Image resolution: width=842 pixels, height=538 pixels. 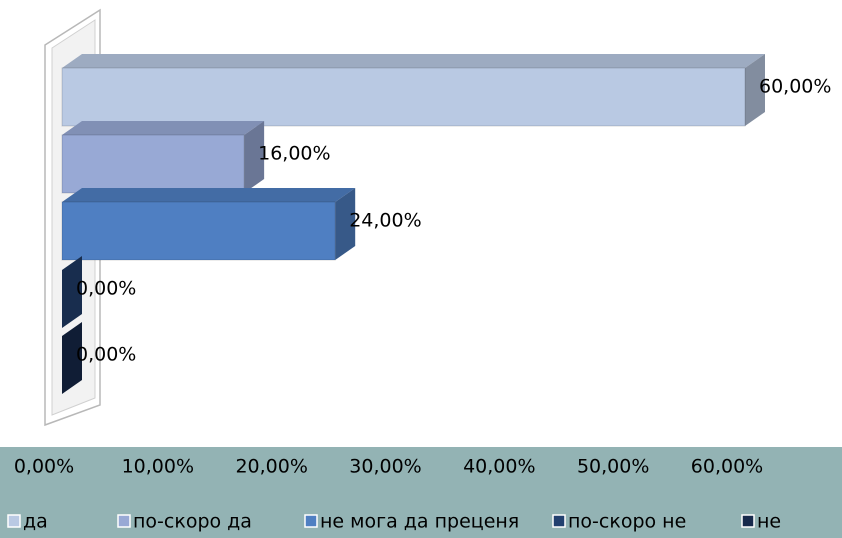 I want to click on x-tick-label: 20,00%, so click(x=271, y=467).